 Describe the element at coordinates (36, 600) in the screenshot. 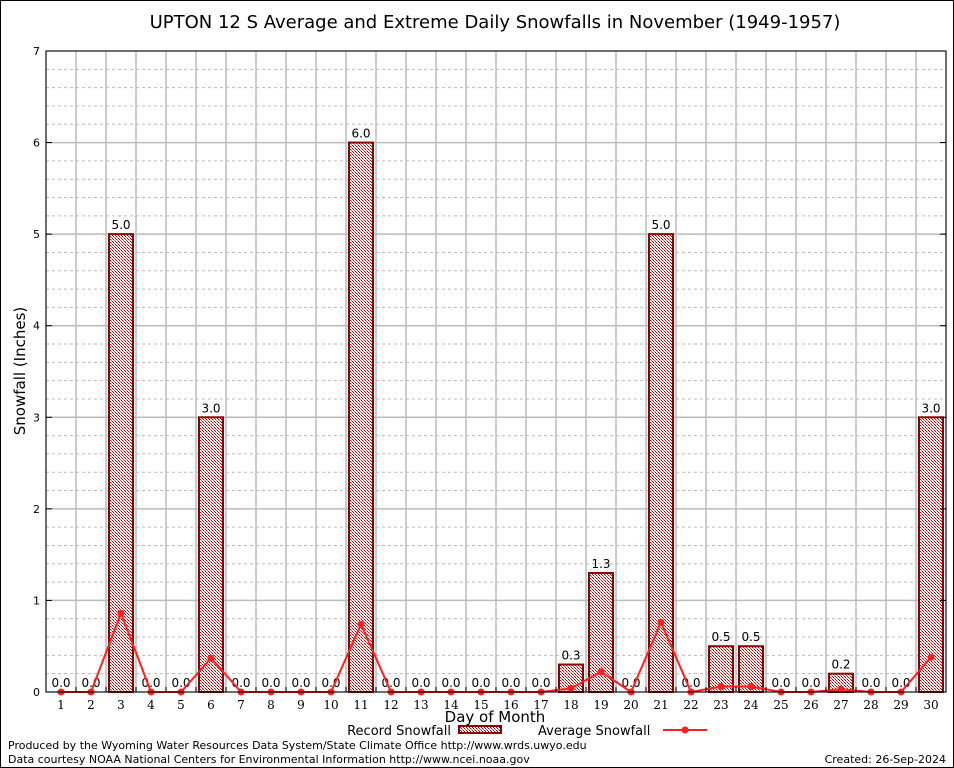

I see `y-tick-label: 1` at that location.